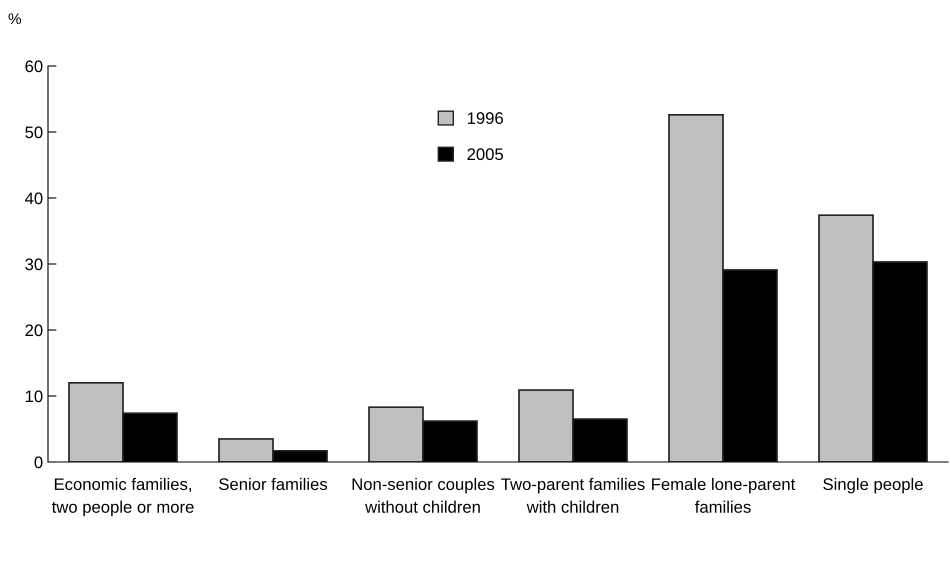 The image size is (951, 569). What do you see at coordinates (873, 486) in the screenshot?
I see `x-tick-label: Single people` at bounding box center [873, 486].